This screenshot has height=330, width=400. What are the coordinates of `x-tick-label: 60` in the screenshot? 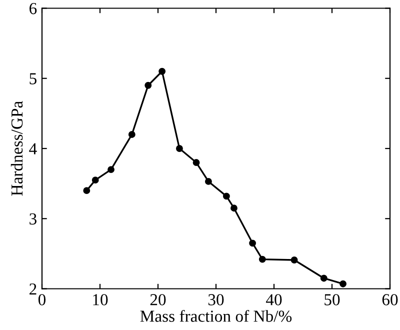 It's located at (390, 300).